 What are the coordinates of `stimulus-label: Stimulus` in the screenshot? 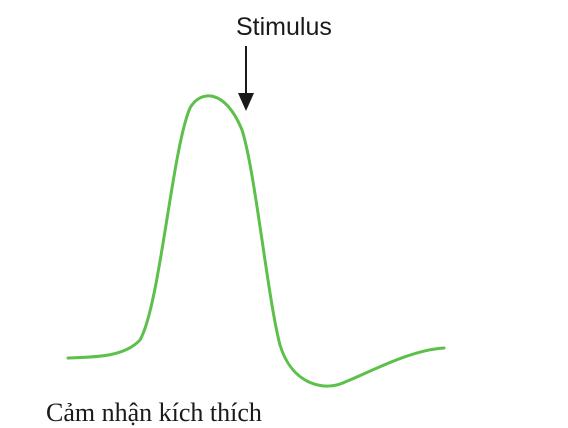 It's located at (284, 27).